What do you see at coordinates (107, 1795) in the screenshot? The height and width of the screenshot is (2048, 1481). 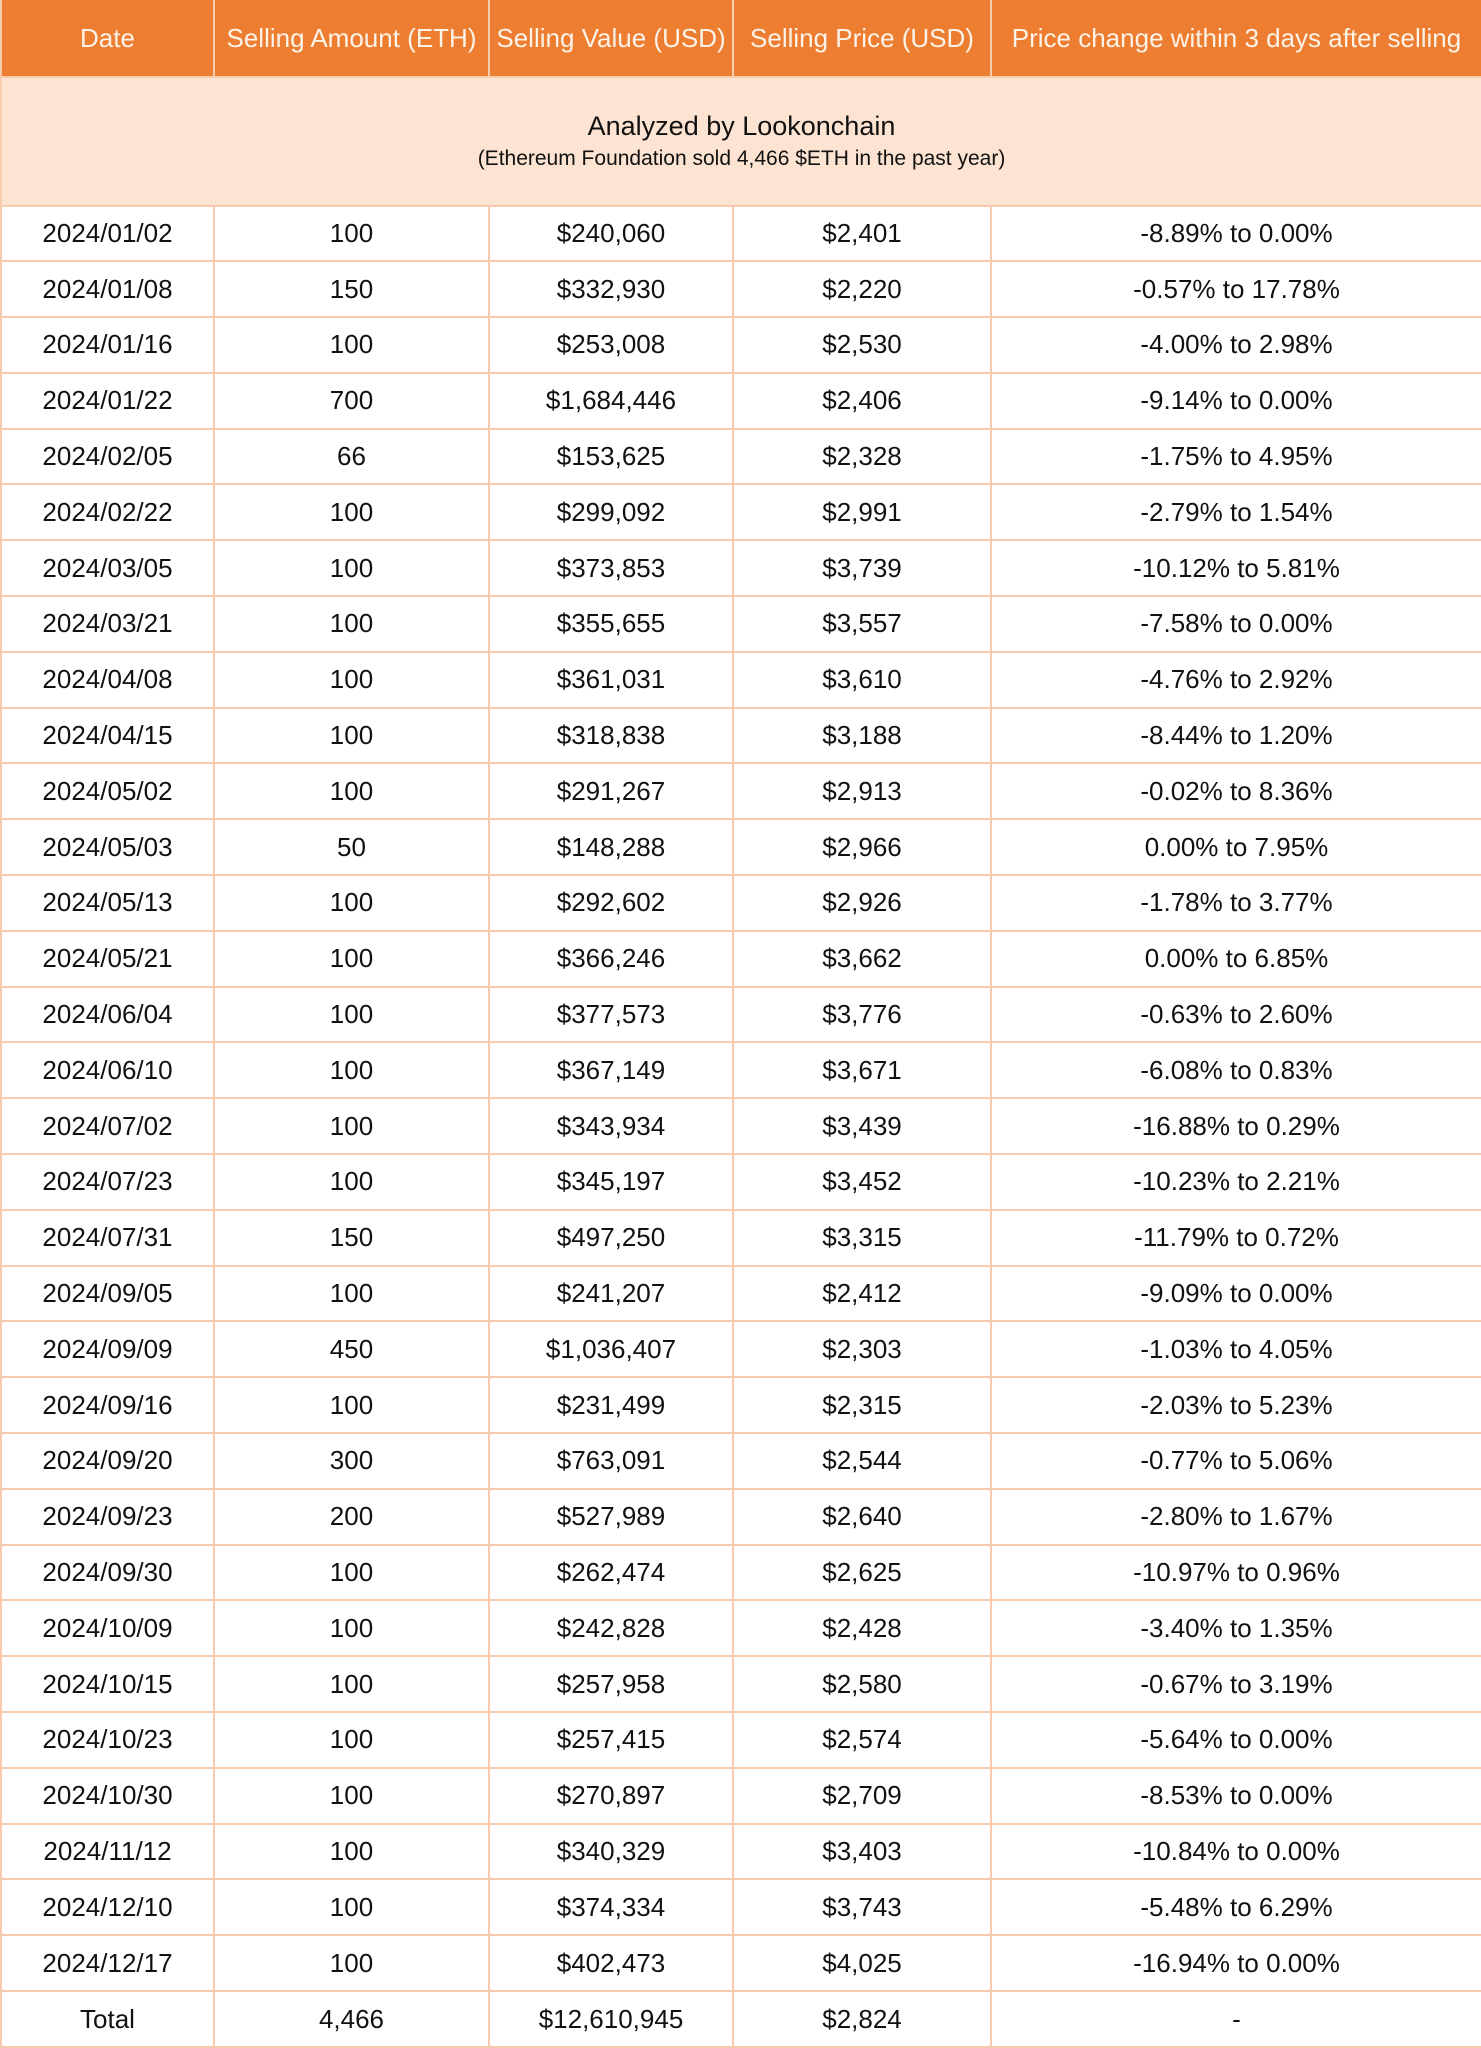 I see `cell-date: 2024/10/30` at bounding box center [107, 1795].